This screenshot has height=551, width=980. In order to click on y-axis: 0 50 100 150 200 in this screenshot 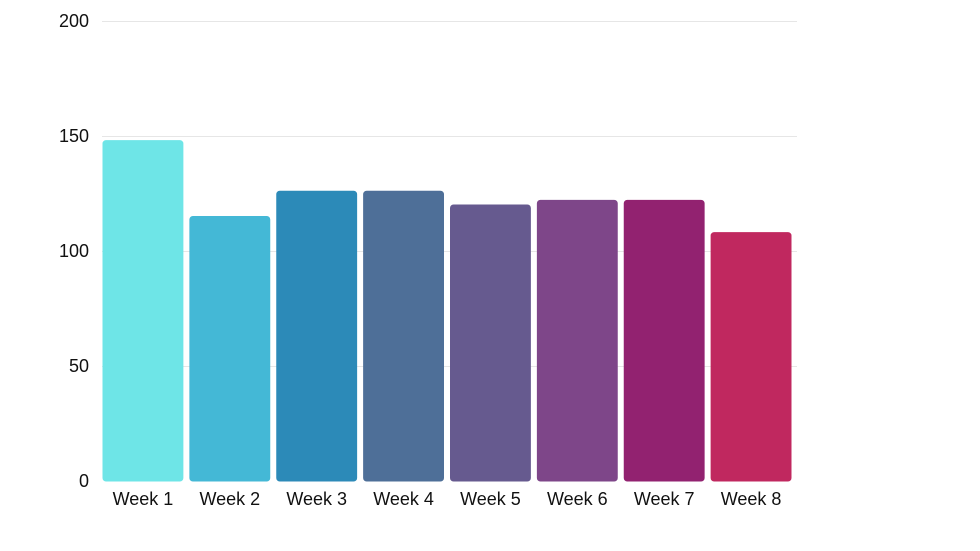, I will do `click(74, 251)`.